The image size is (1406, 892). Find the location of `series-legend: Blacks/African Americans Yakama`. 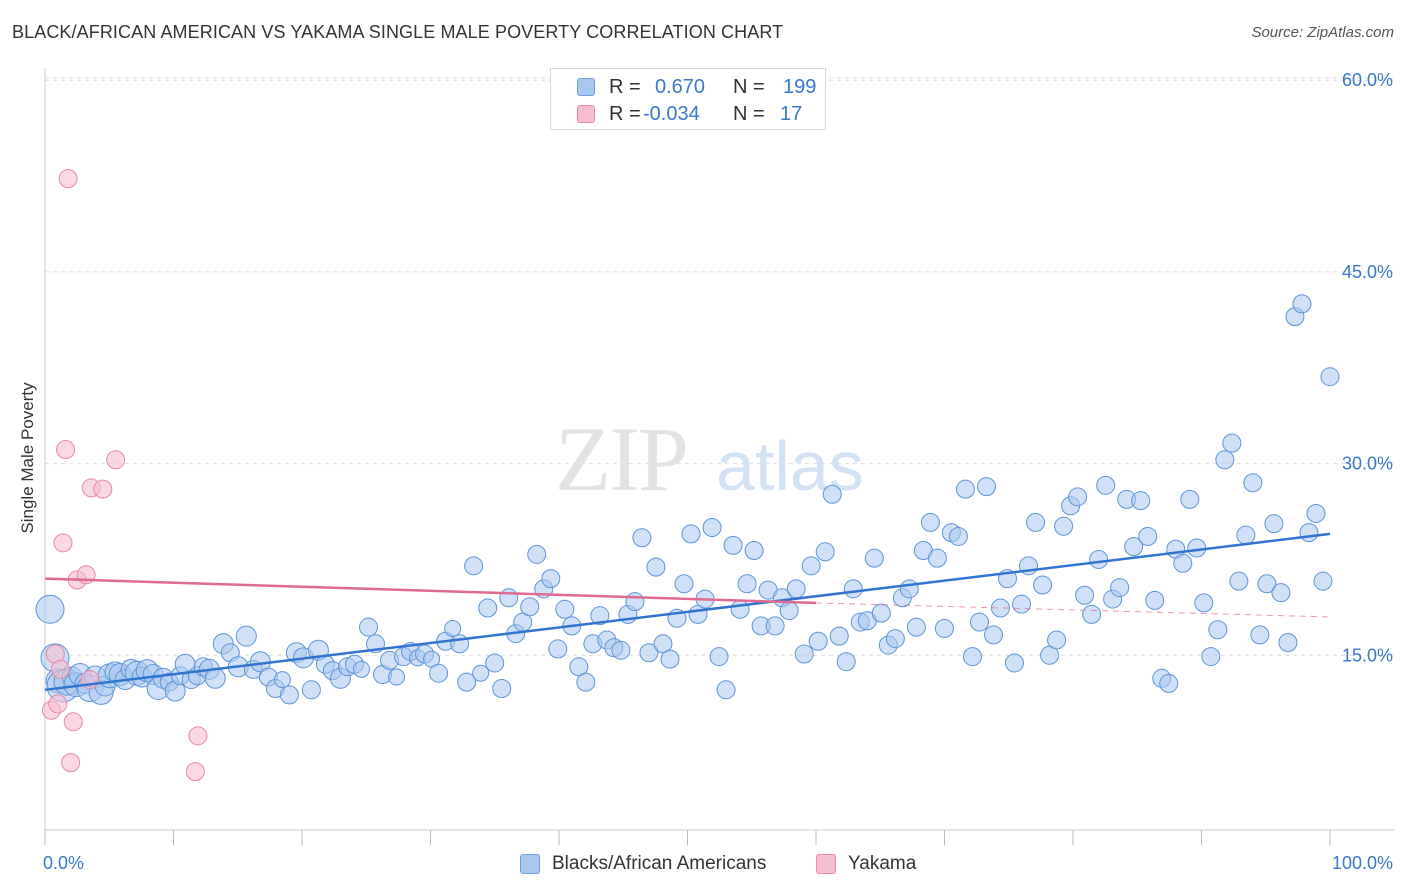

series-legend: Blacks/African Americans Yakama is located at coordinates (703, 865).